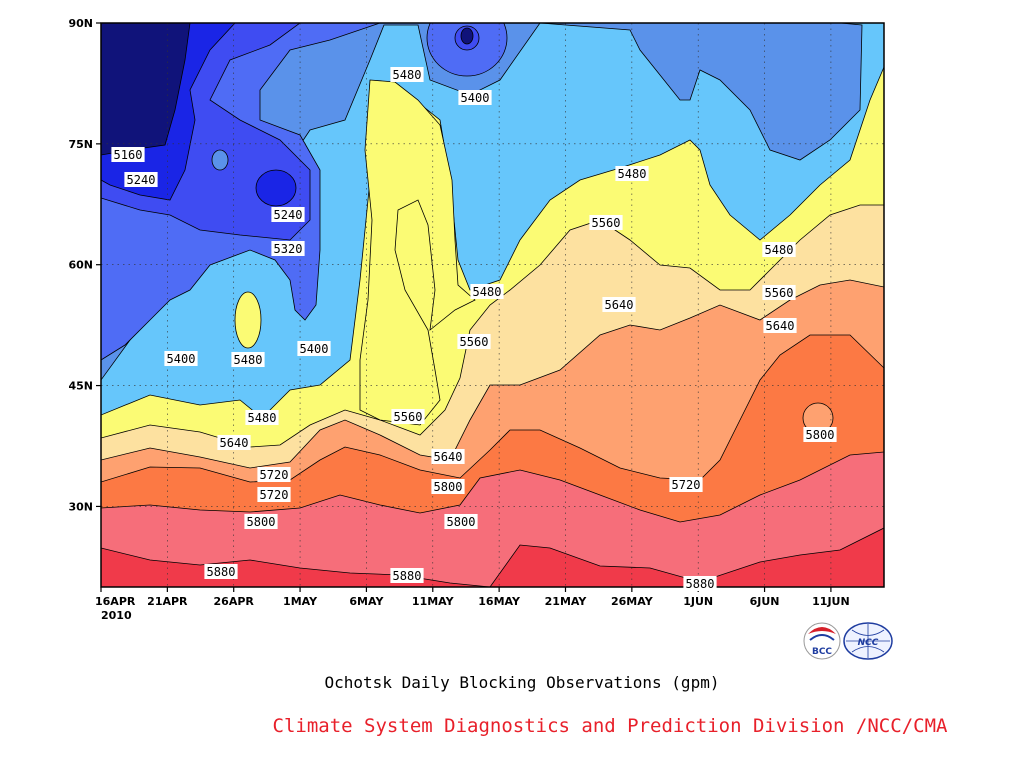  I want to click on x-tick-label: 6JUN, so click(765, 601).